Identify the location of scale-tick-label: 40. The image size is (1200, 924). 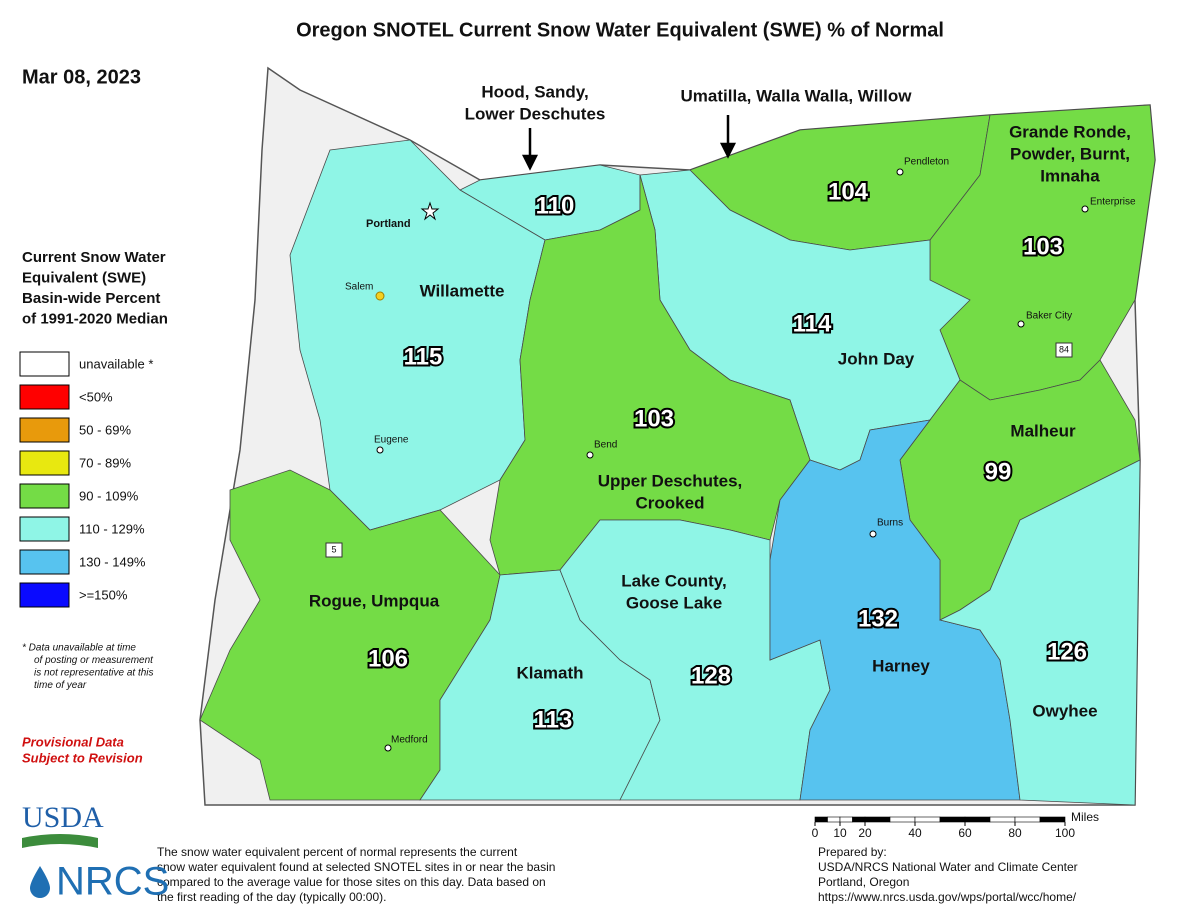
(915, 833).